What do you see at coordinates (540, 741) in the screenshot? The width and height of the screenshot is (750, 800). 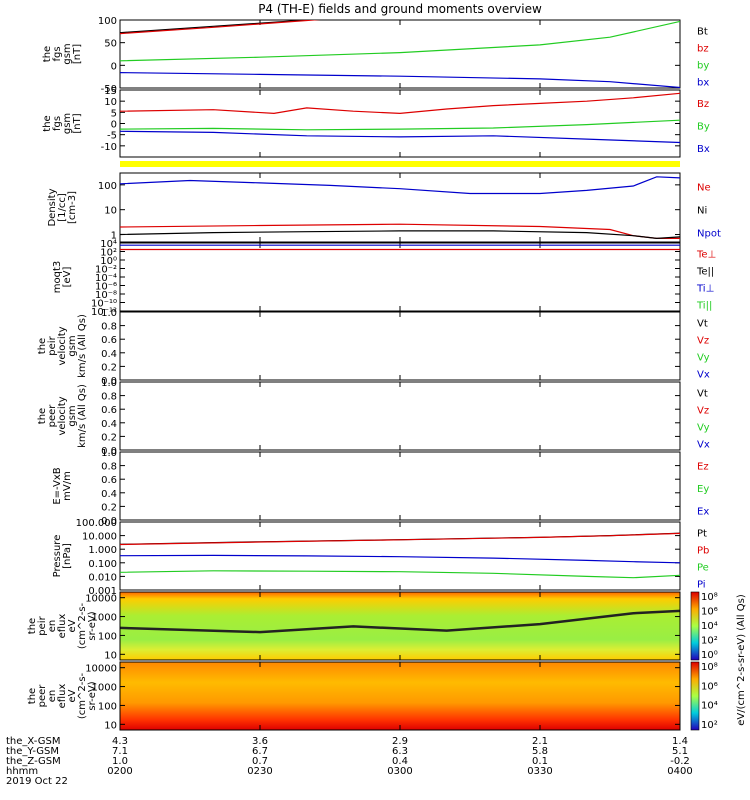 I see `orbit-value: 2.1` at bounding box center [540, 741].